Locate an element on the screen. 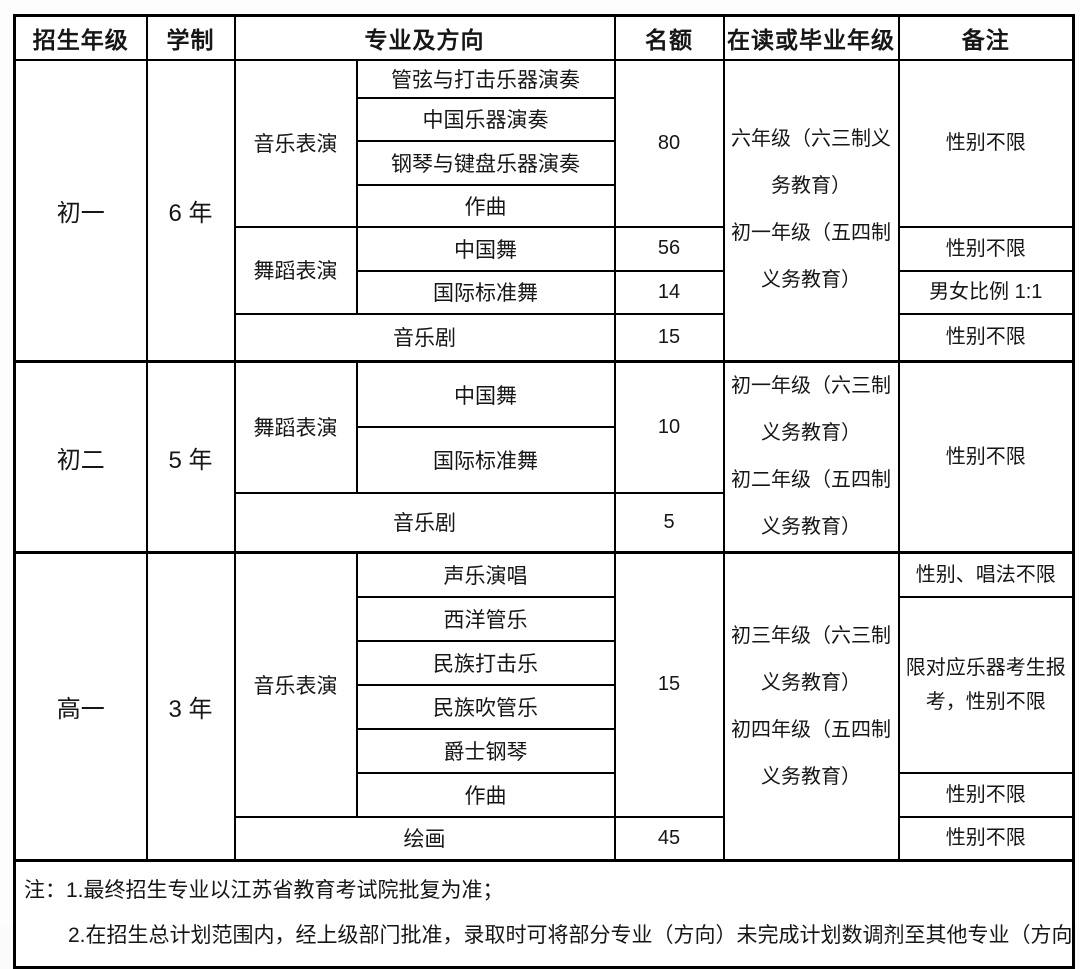 The image size is (1080, 969). cell-major: 钢琴与键盘乐器演奏 is located at coordinates (485, 162).